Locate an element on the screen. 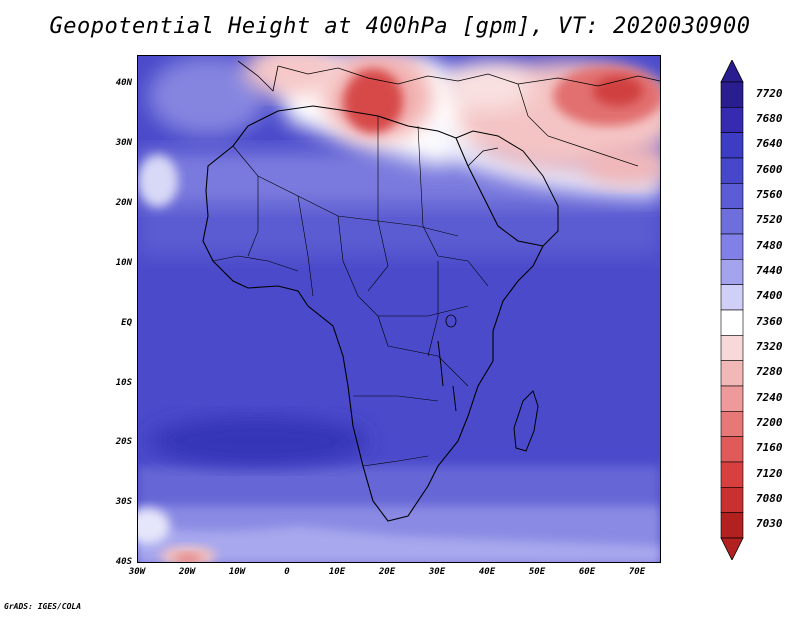 The width and height of the screenshot is (800, 618). lon-label-20e: 20E is located at coordinates (387, 572).